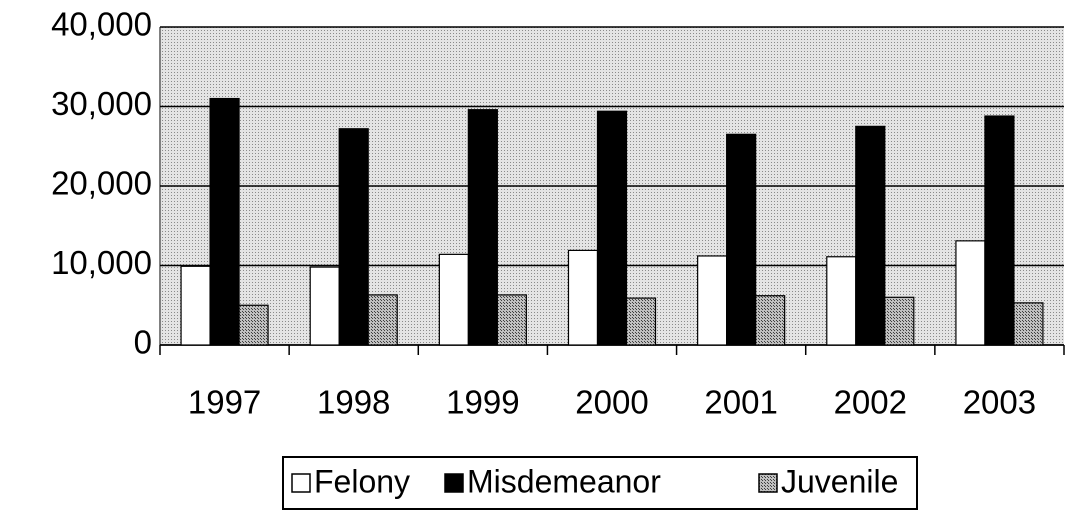 The height and width of the screenshot is (510, 1066). I want to click on legend-box, so click(600, 483).